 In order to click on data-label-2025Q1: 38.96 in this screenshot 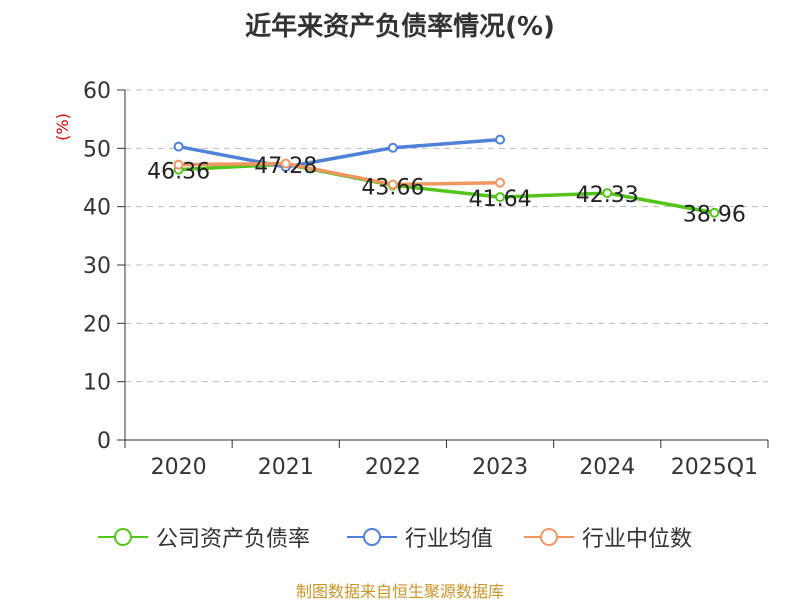, I will do `click(714, 215)`.